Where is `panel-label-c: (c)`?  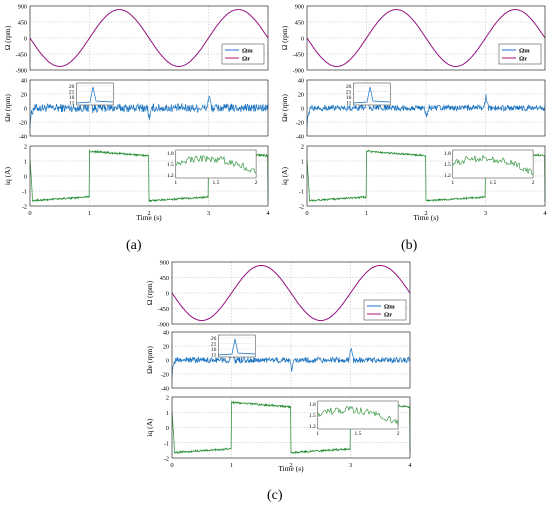 panel-label-c: (c) is located at coordinates (275, 495).